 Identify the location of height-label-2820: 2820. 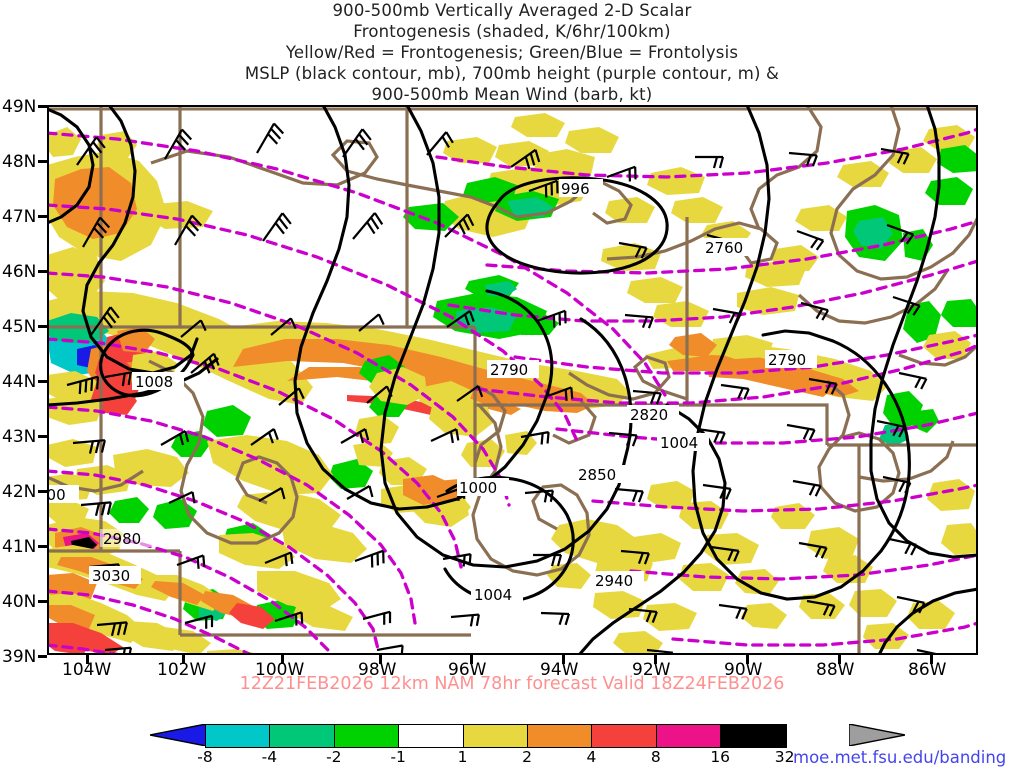
(649, 415).